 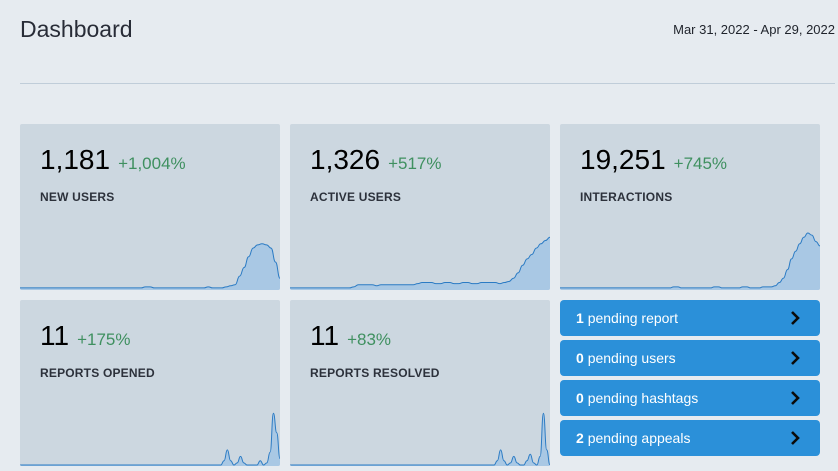 What do you see at coordinates (150, 383) in the screenshot?
I see `reports-opened-card: 11 +175% REPORTS OPENED` at bounding box center [150, 383].